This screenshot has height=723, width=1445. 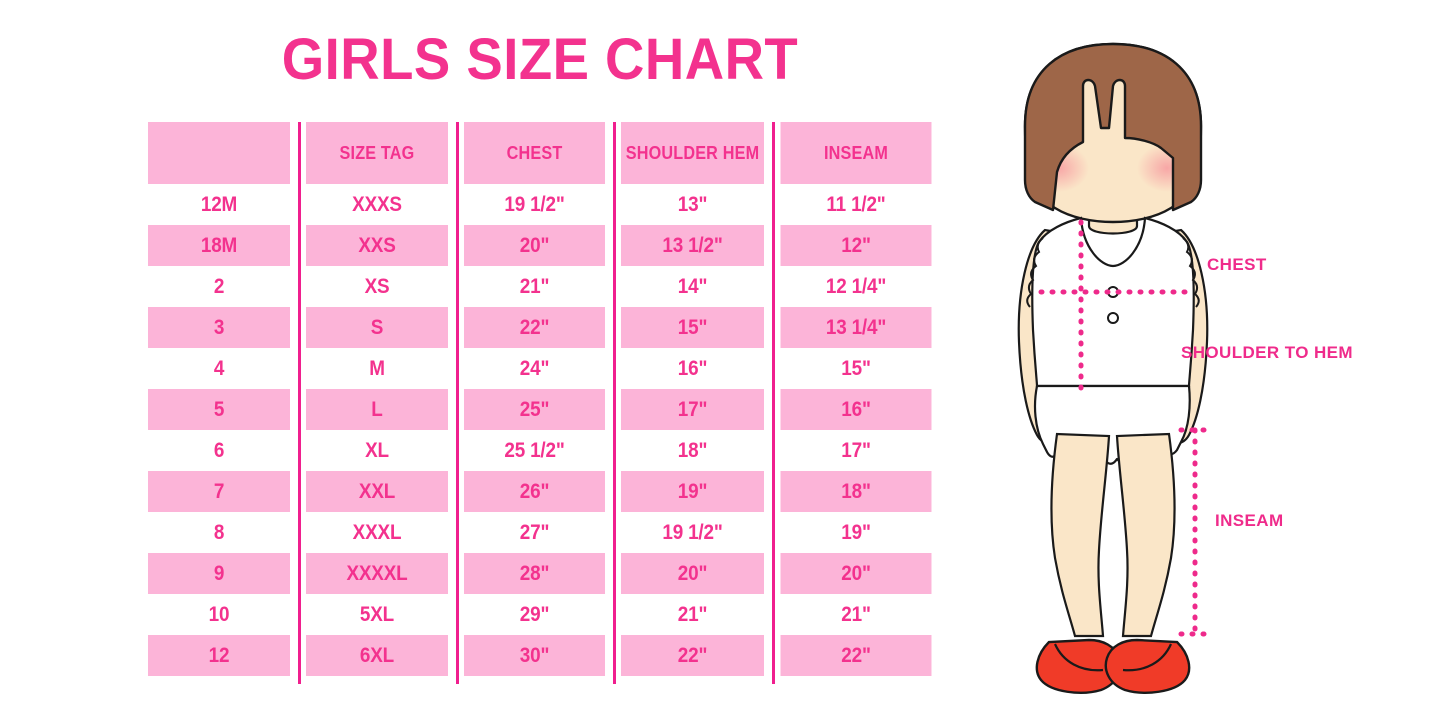 What do you see at coordinates (856, 368) in the screenshot?
I see `cell-inseam: 15"` at bounding box center [856, 368].